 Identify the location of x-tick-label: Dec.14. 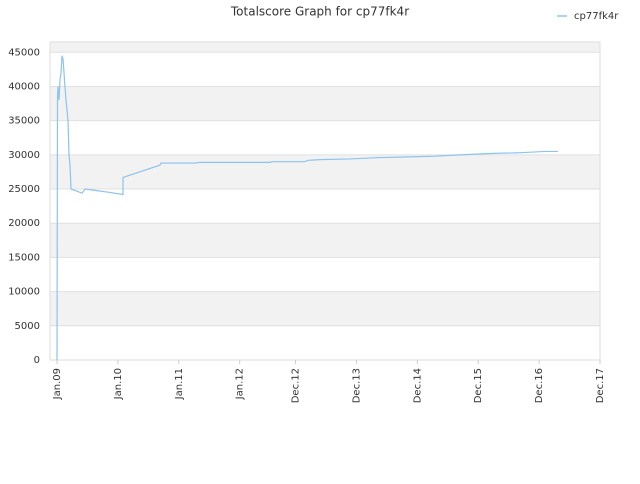
(417, 385).